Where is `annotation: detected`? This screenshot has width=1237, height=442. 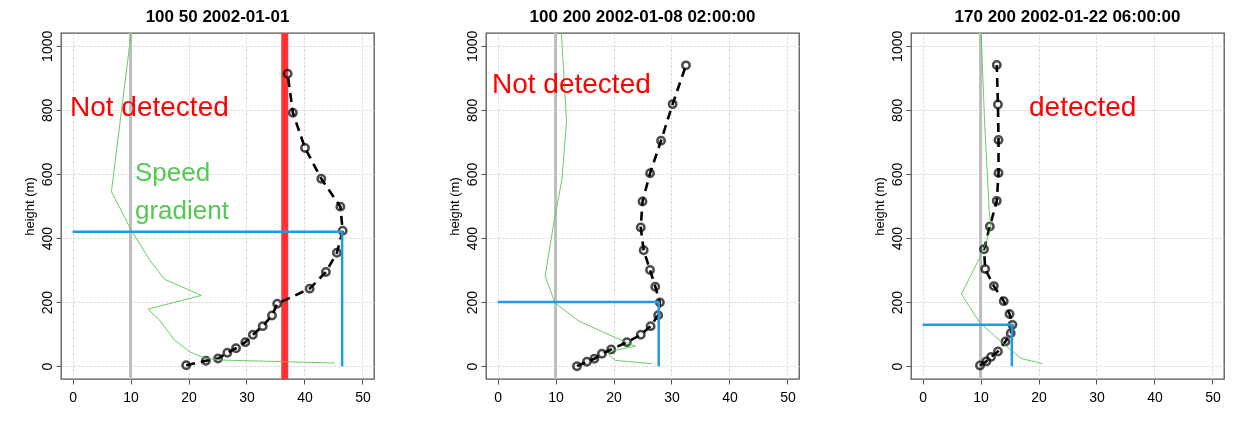 annotation: detected is located at coordinates (1083, 106).